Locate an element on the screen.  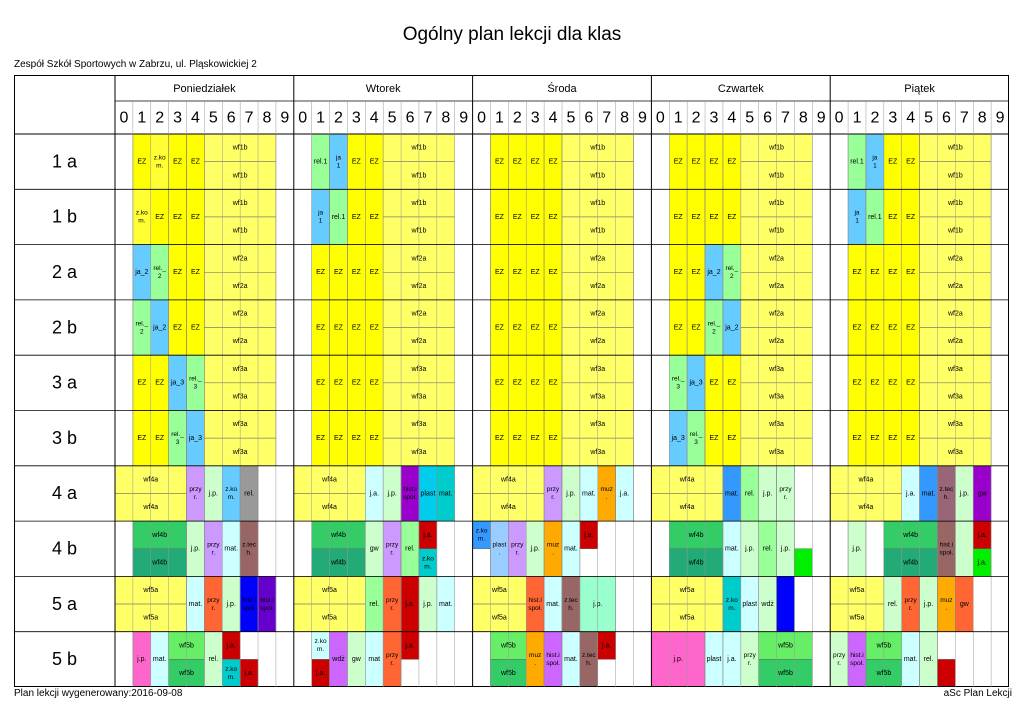
class-label: 3 a is located at coordinates (65, 383).